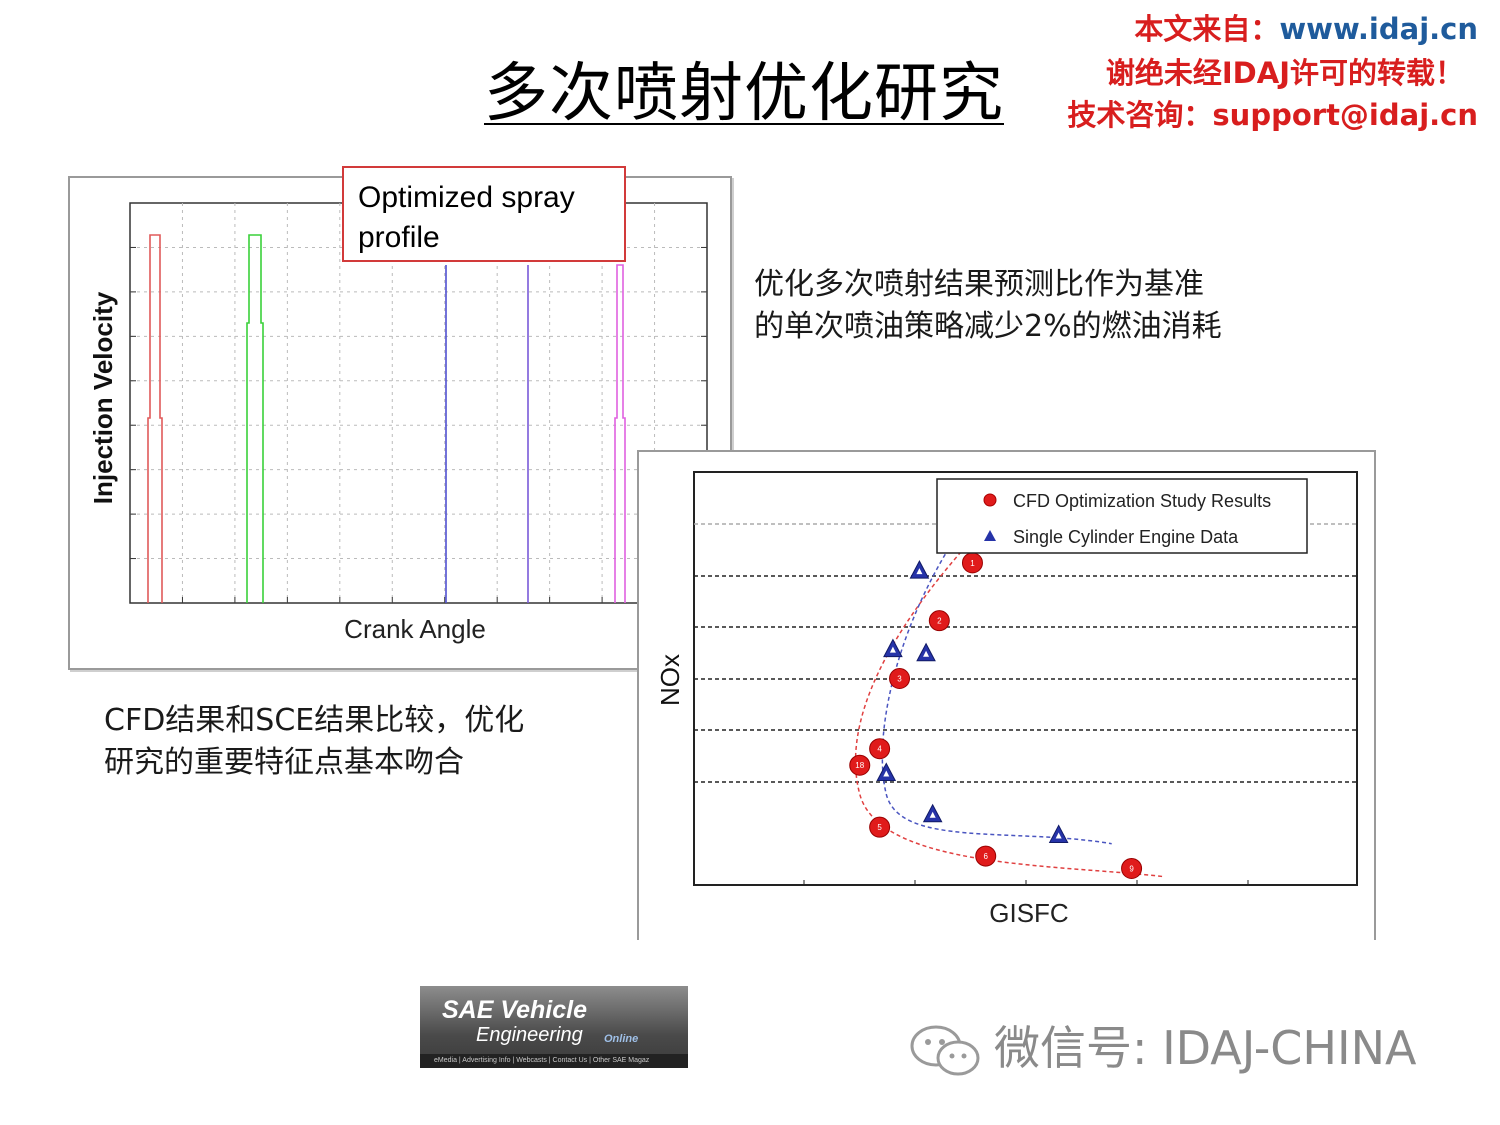 This screenshot has height=1125, width=1500. I want to click on y-axis-label: Injection Velocity, so click(103, 397).